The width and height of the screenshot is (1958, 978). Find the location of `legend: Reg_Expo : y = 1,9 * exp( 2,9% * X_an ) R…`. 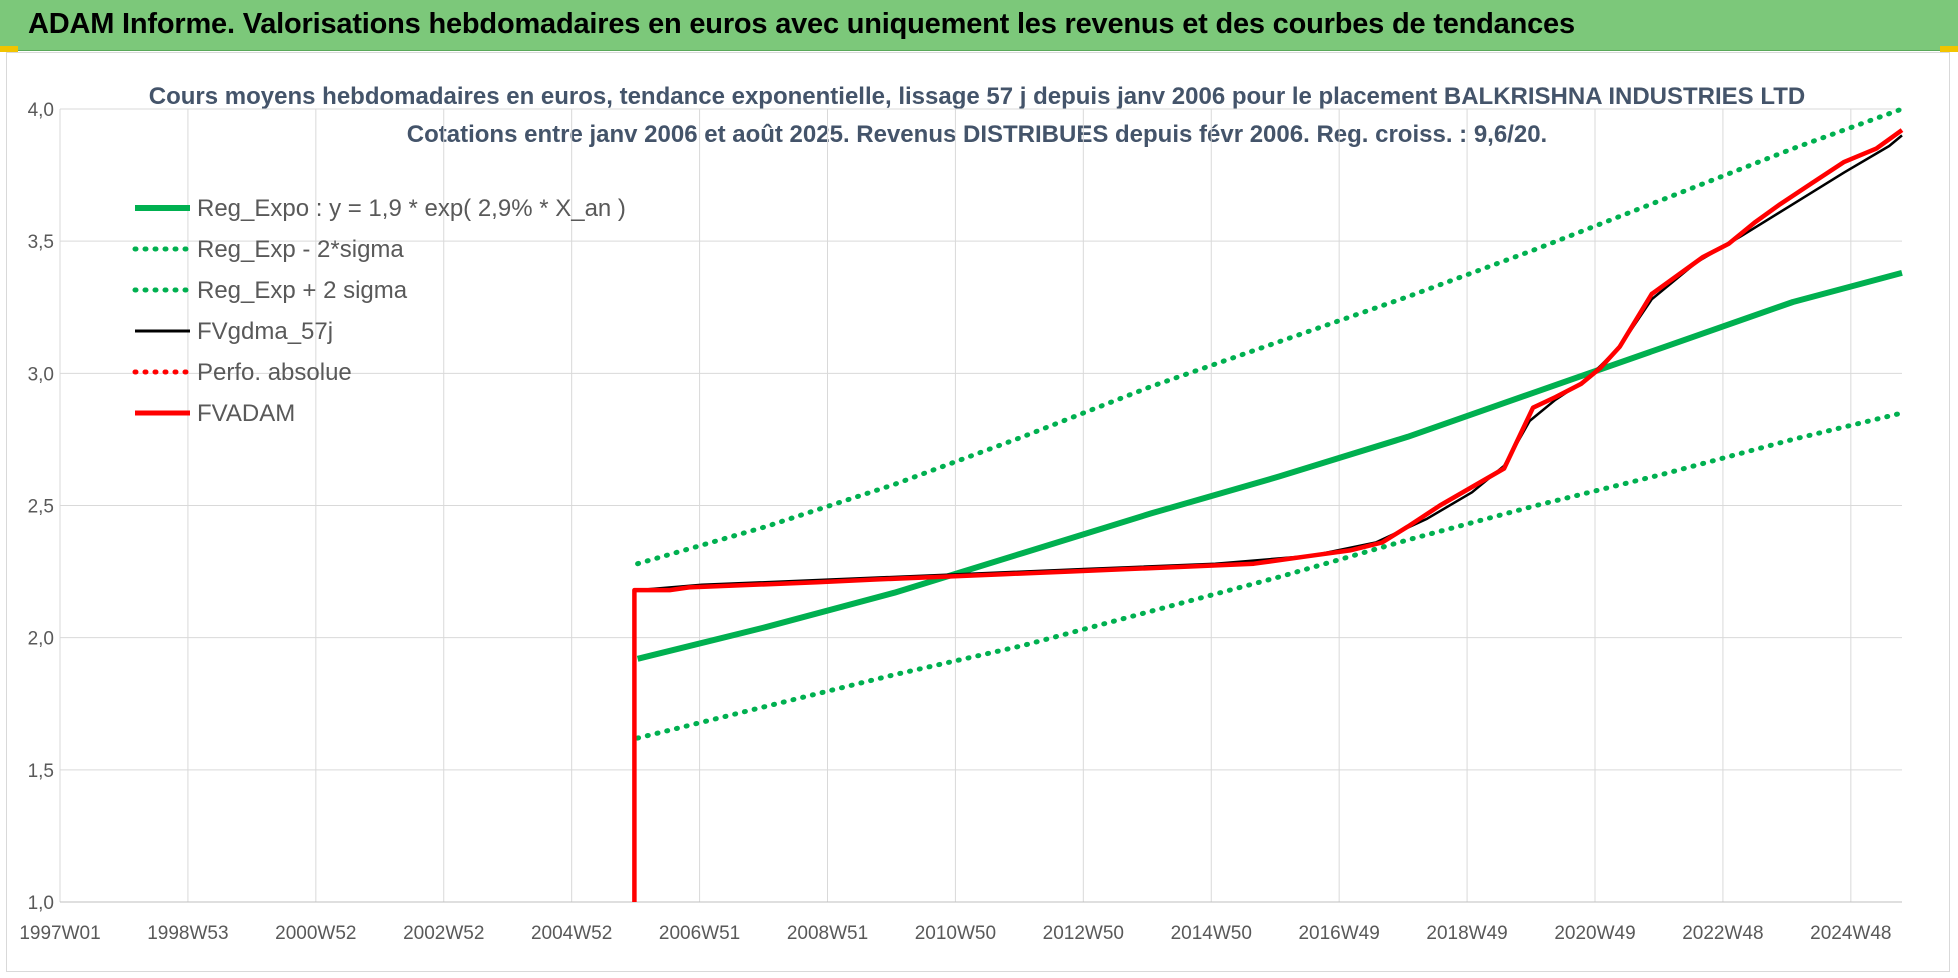

legend: Reg_Expo : y = 1,9 * exp( 2,9% * X_an ) R… is located at coordinates (379, 311).